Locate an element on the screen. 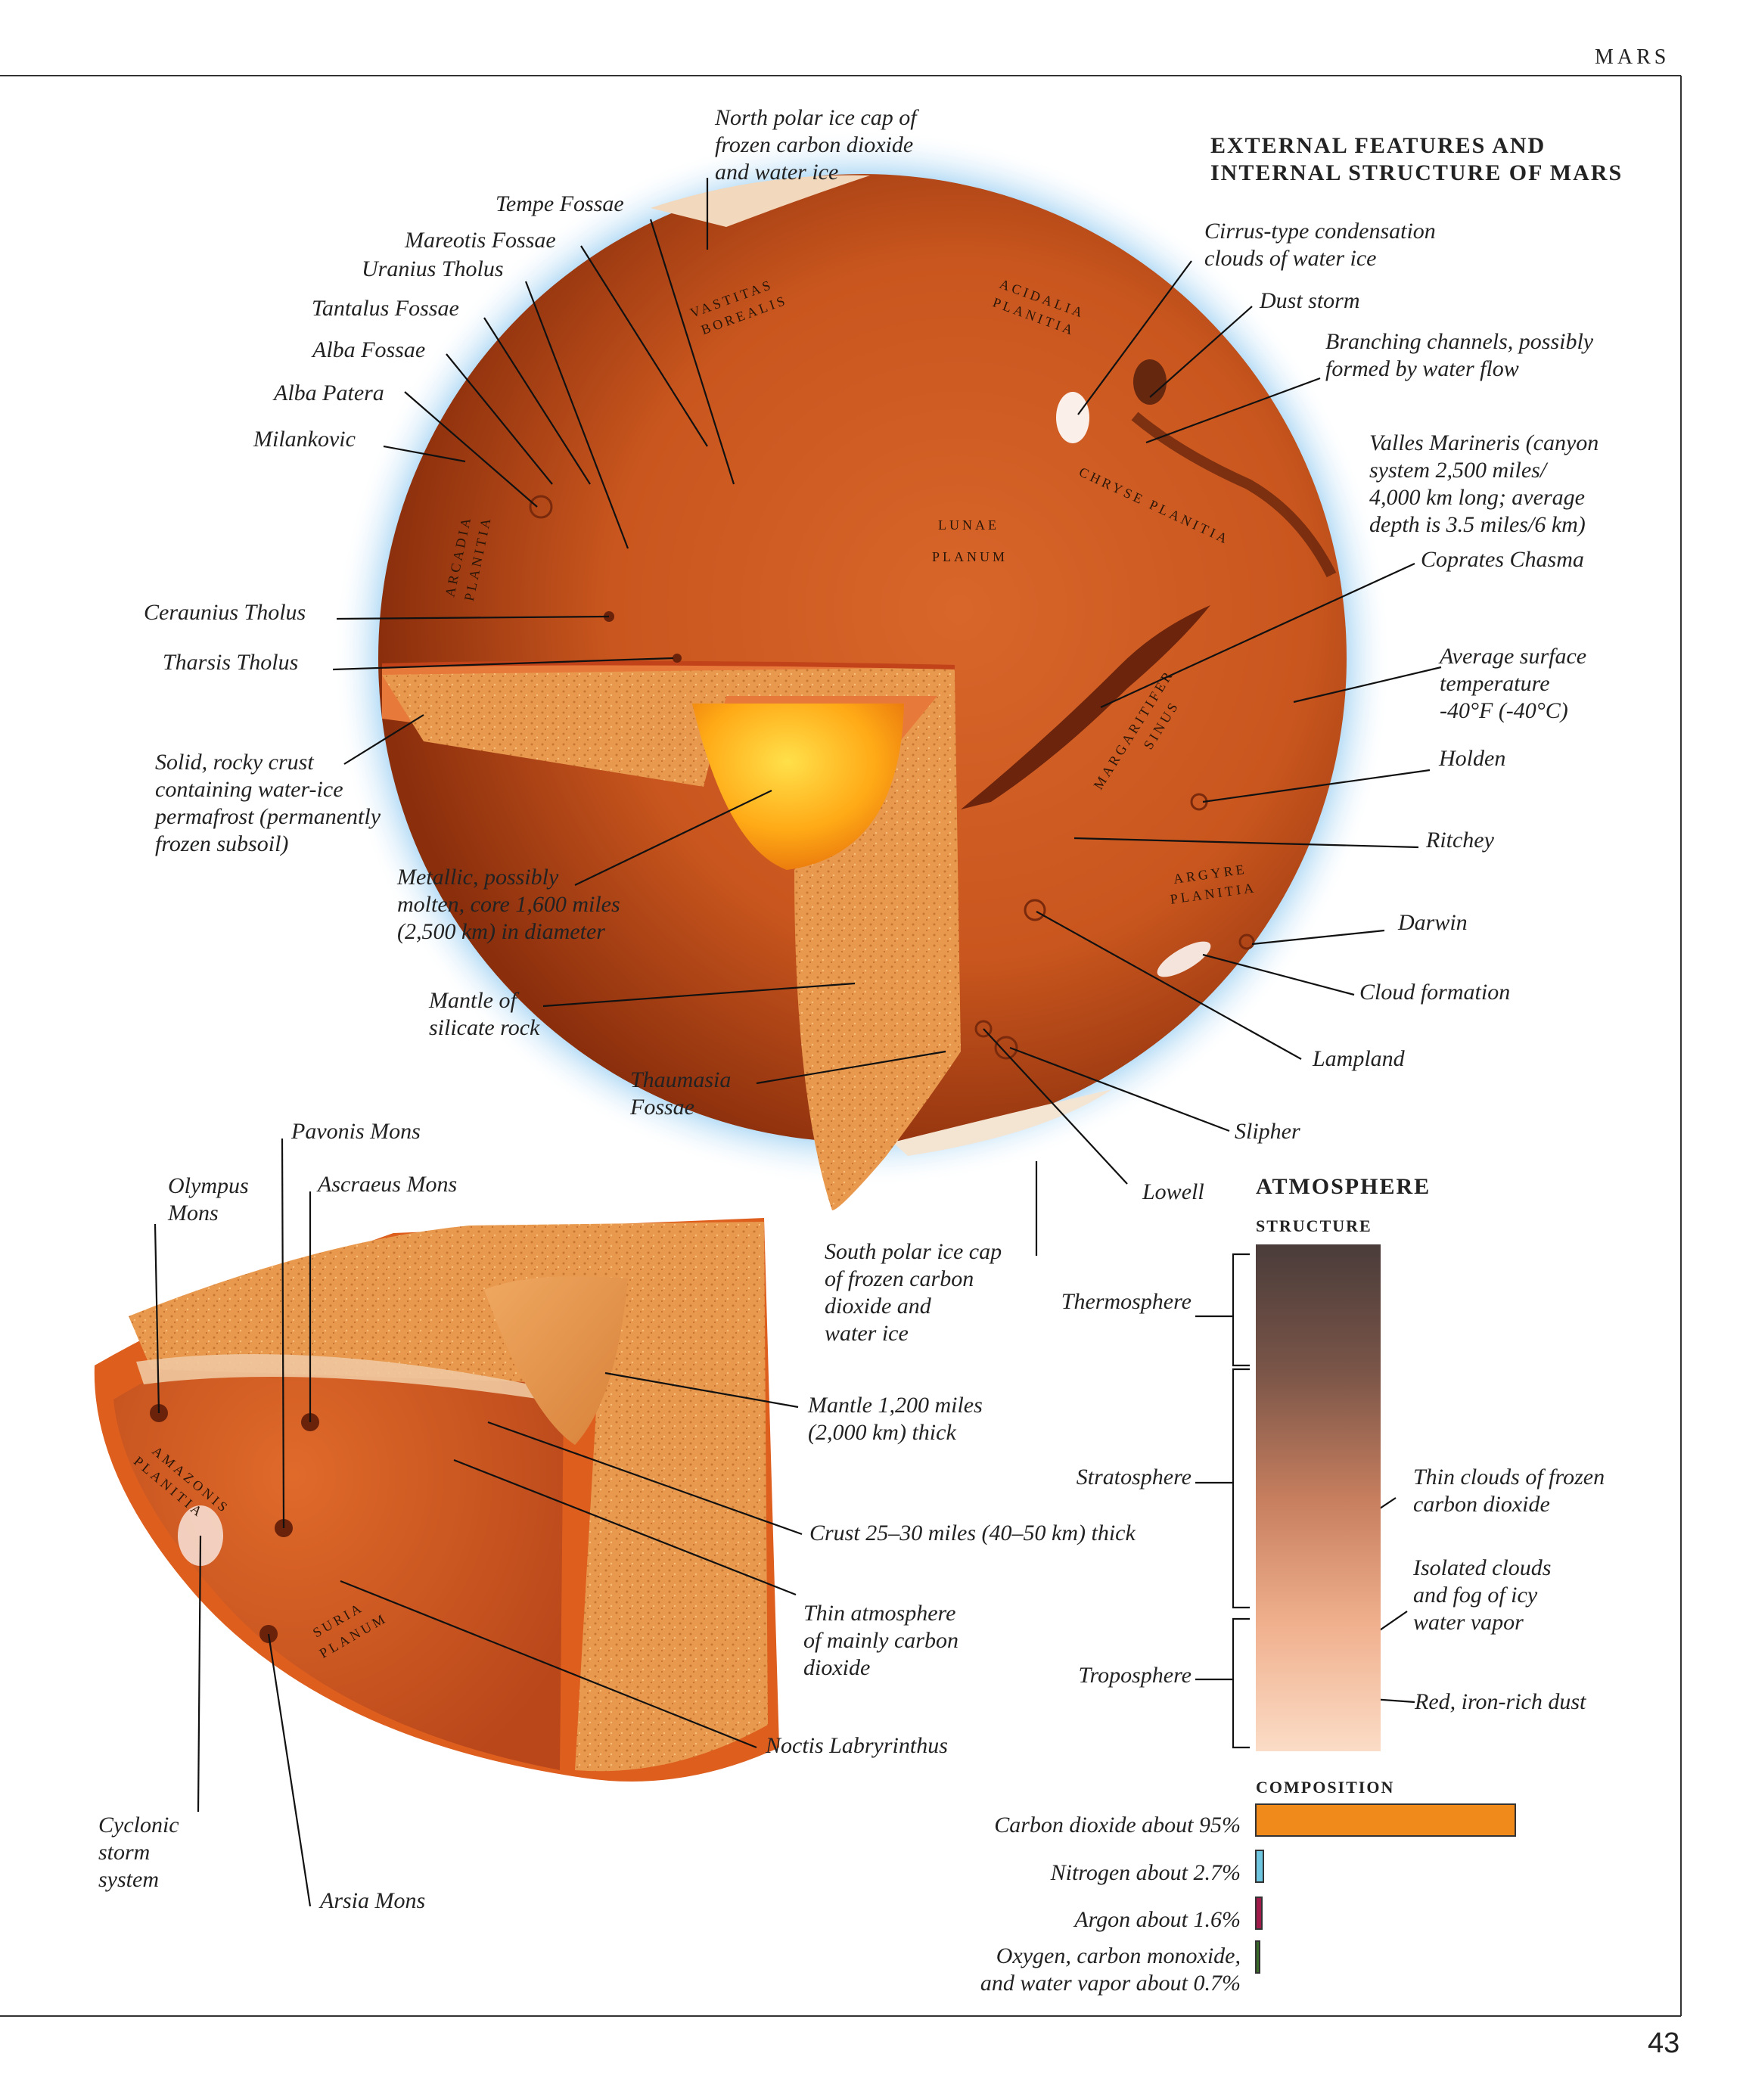 This screenshot has height=2100, width=1743. label-ceraunius-tholus: Ceraunius Tholus is located at coordinates (225, 612).